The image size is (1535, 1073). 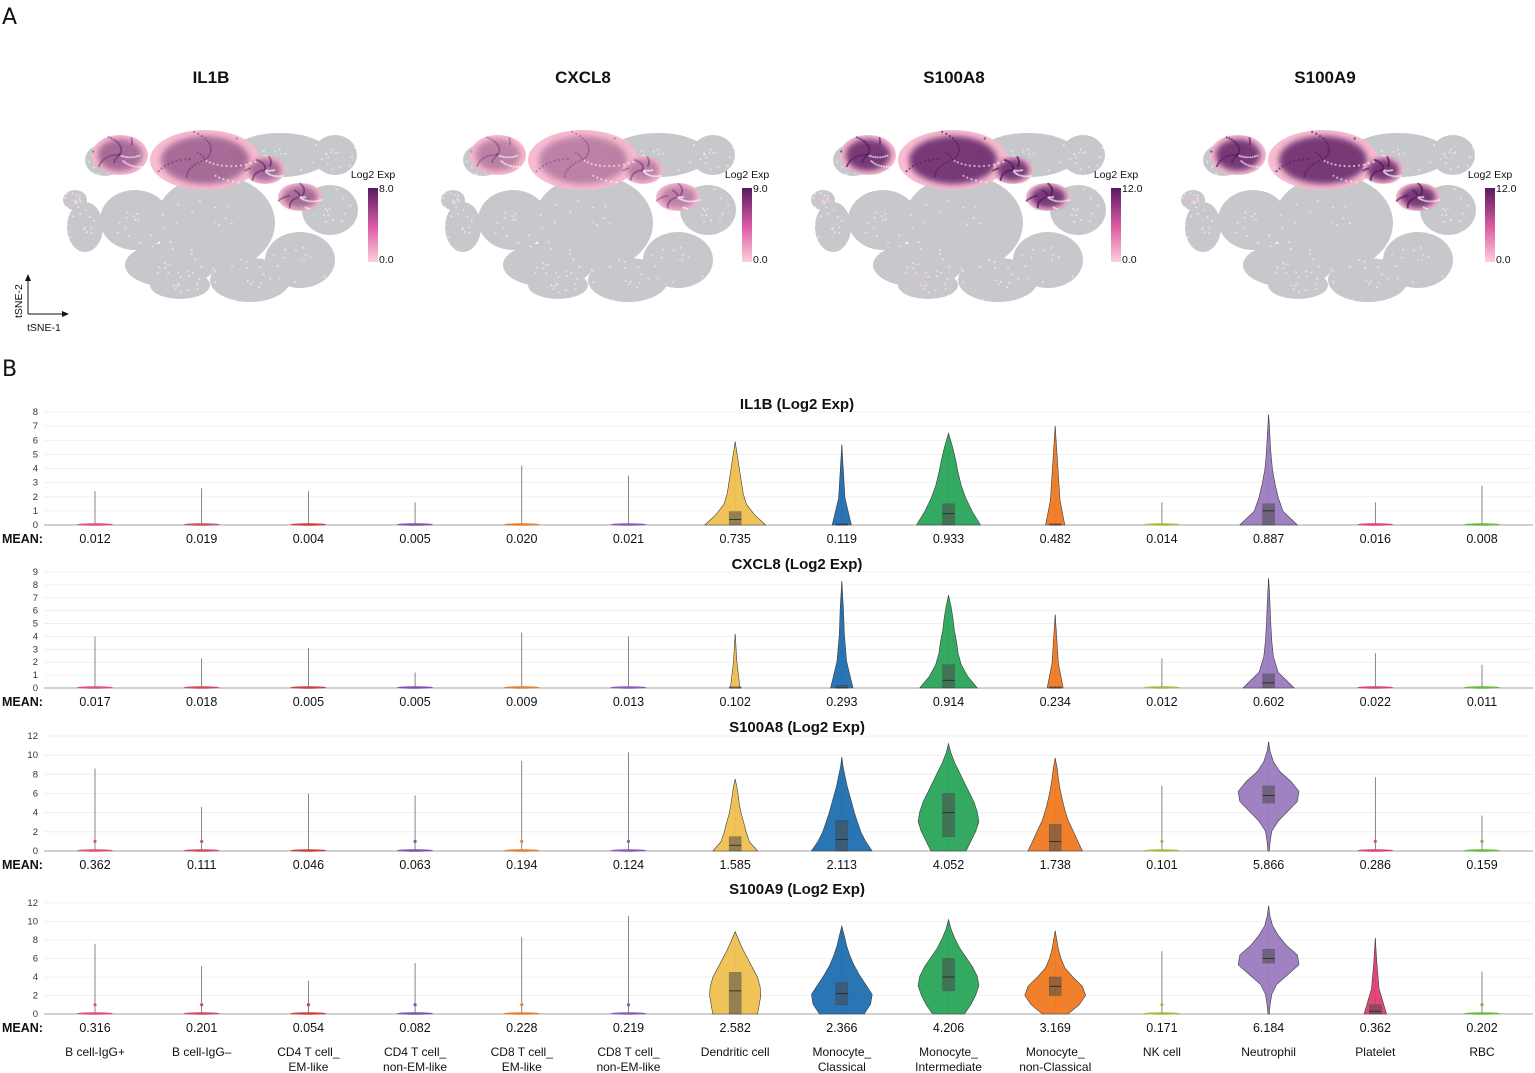 What do you see at coordinates (1129, 260) in the screenshot?
I see `colorbar-min: 0.0` at bounding box center [1129, 260].